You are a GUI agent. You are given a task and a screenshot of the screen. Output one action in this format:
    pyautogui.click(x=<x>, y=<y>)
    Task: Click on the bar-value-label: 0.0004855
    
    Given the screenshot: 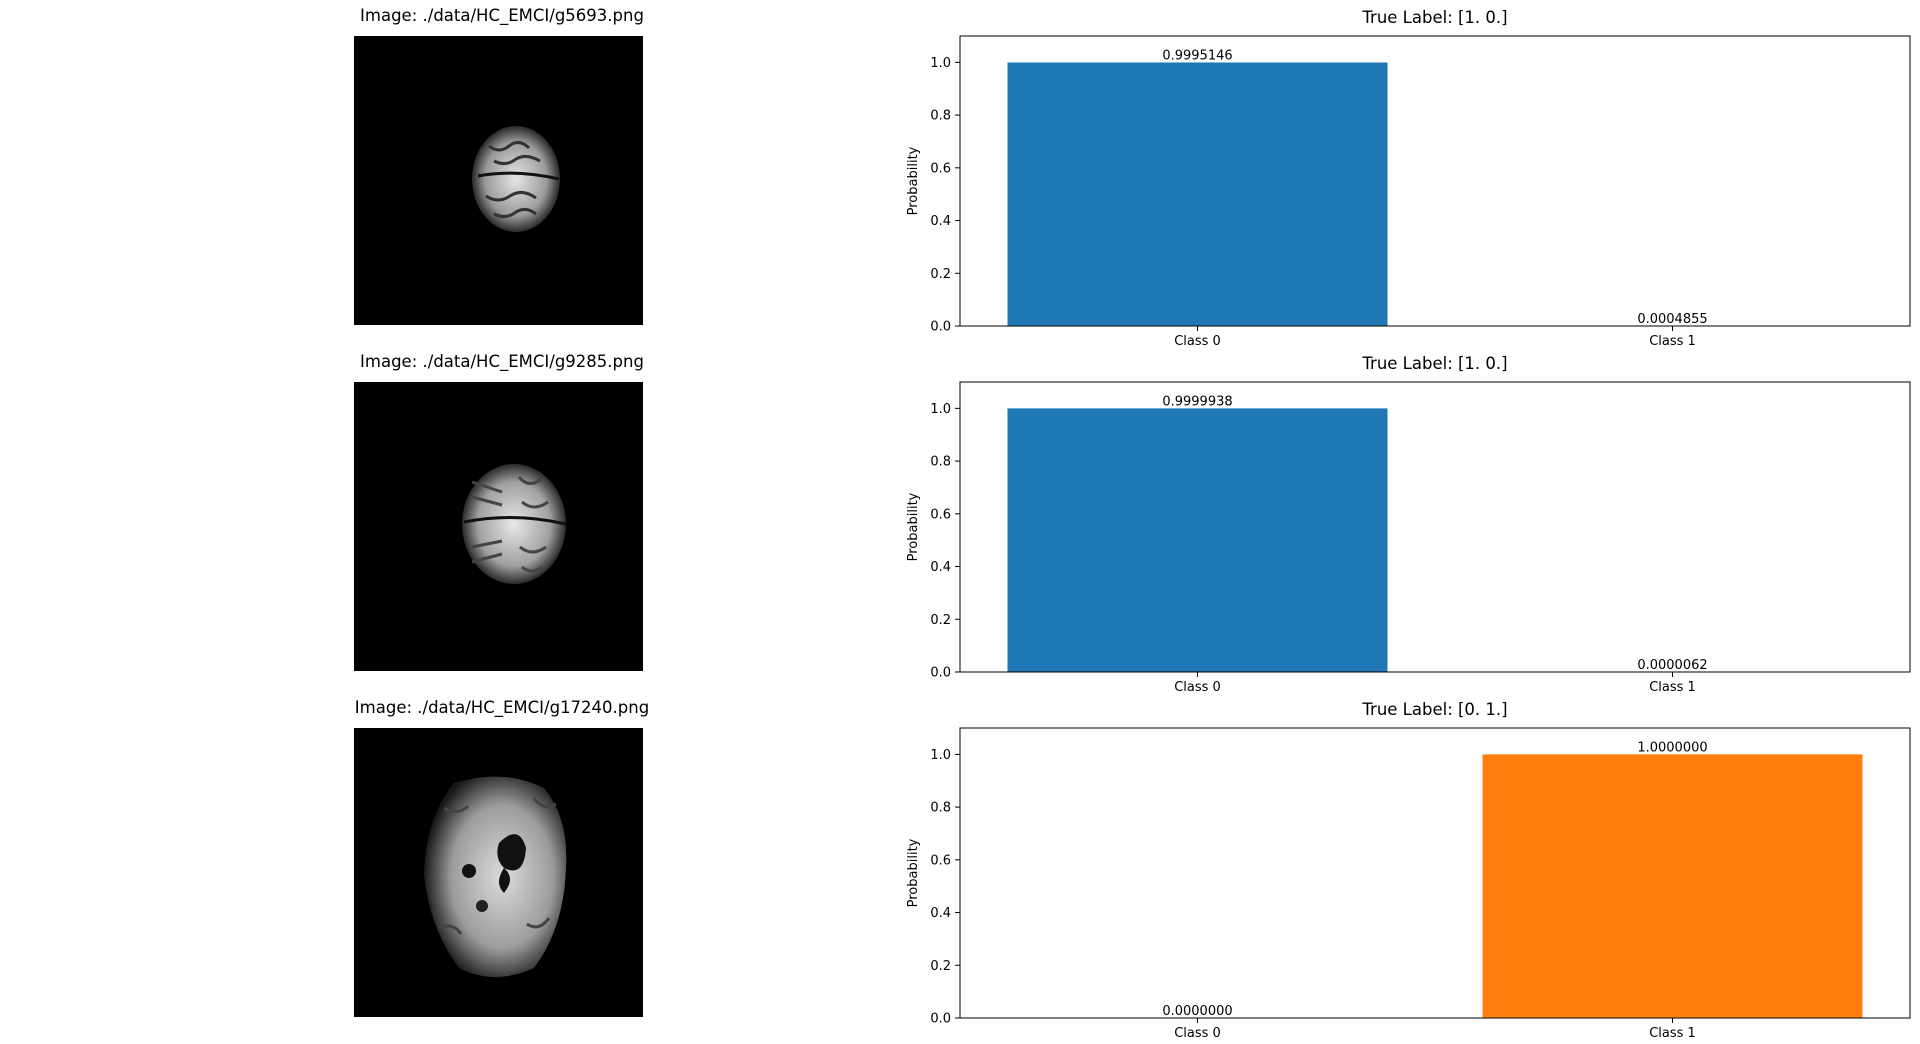 What is the action you would take?
    pyautogui.click(x=1672, y=319)
    